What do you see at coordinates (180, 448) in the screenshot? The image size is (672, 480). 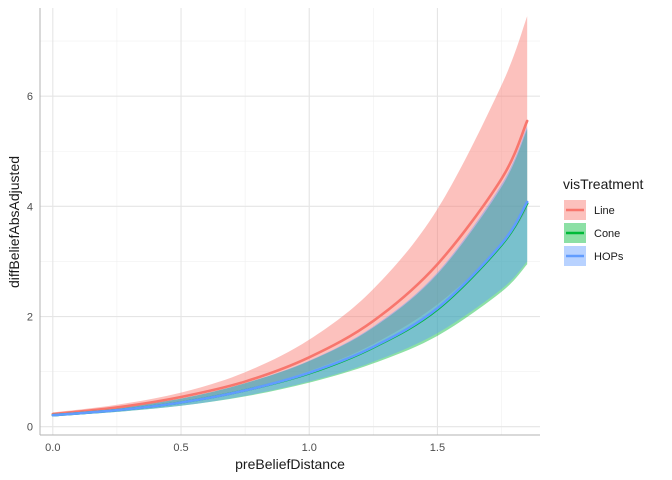 I see `x-tick-label: 0.5` at bounding box center [180, 448].